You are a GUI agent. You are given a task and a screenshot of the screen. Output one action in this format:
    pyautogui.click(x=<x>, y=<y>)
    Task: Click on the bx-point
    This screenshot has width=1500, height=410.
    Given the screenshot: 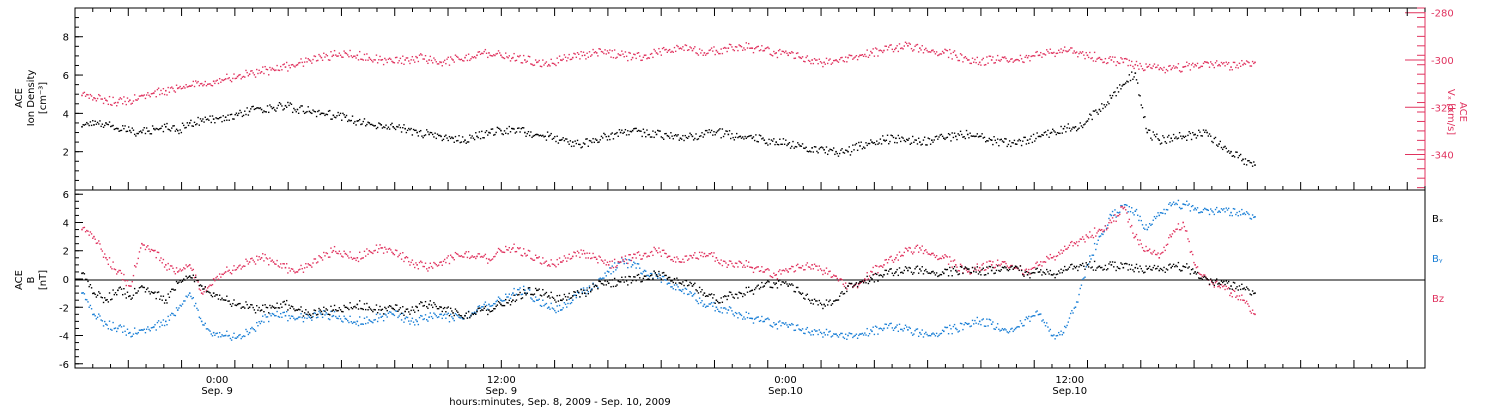 What is the action you would take?
    pyautogui.click(x=560, y=300)
    